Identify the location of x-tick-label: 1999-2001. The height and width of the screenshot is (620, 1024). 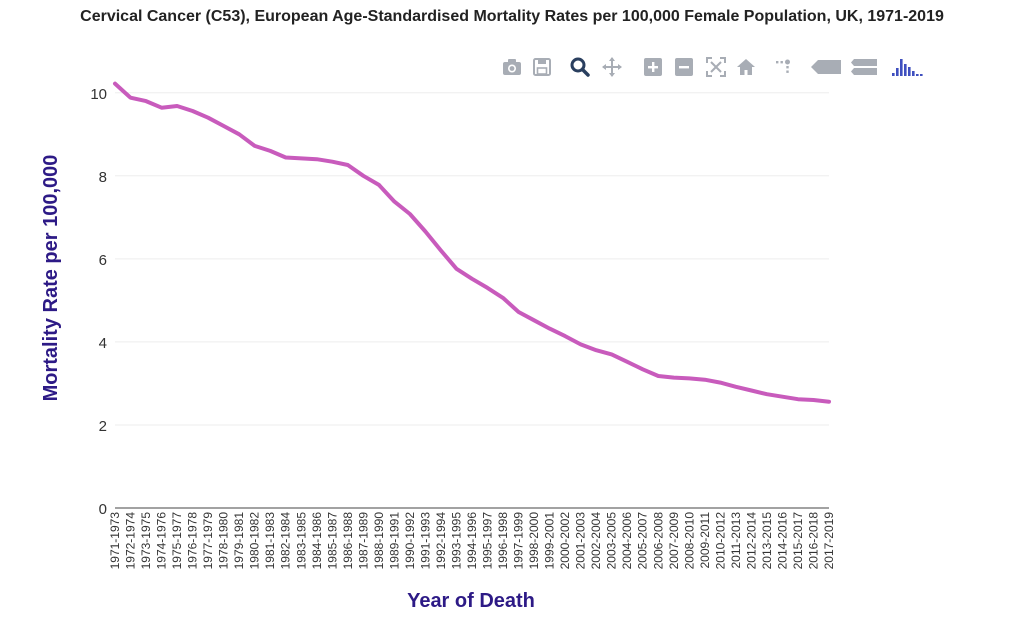
(550, 541).